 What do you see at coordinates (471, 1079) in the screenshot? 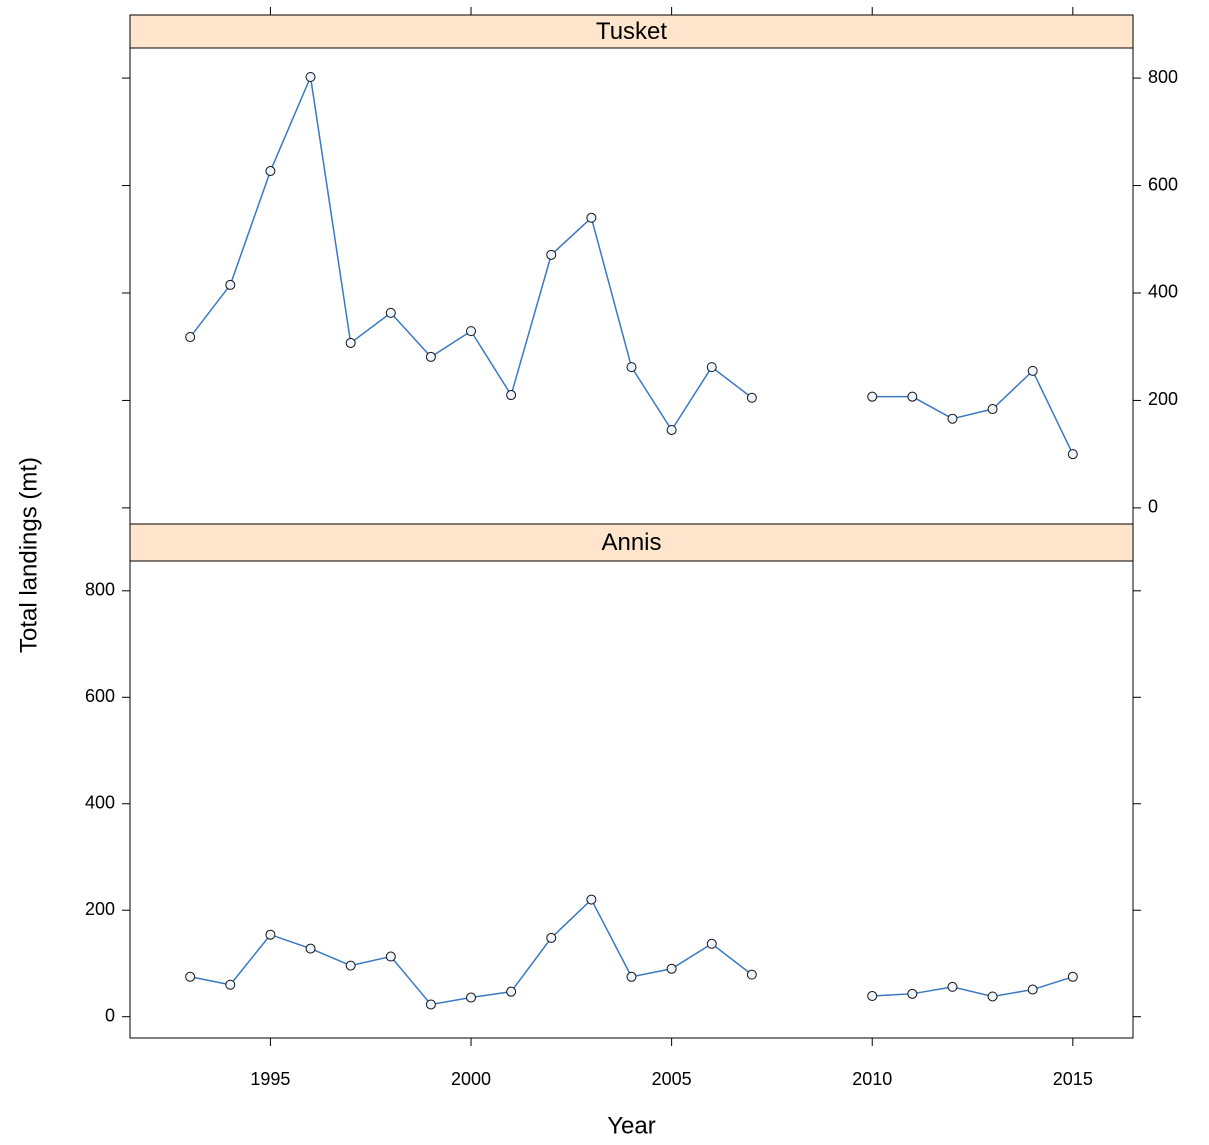
I see `x-tick-label: 2000` at bounding box center [471, 1079].